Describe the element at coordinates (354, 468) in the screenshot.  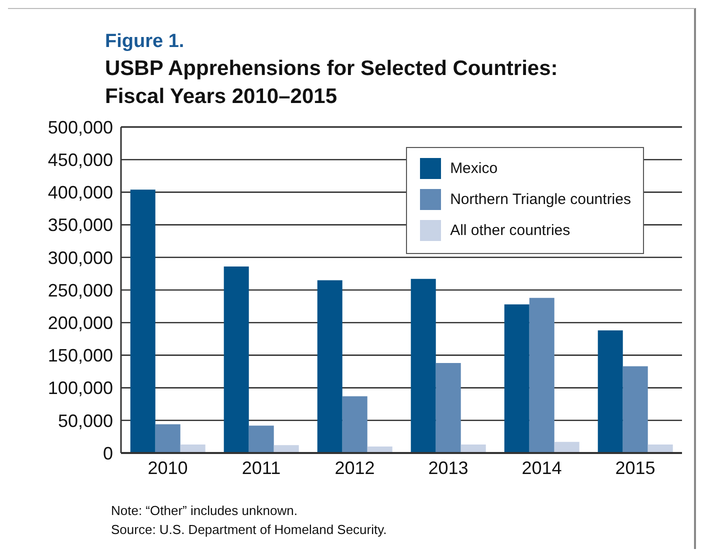
I see `x-tick-label: 2012` at that location.